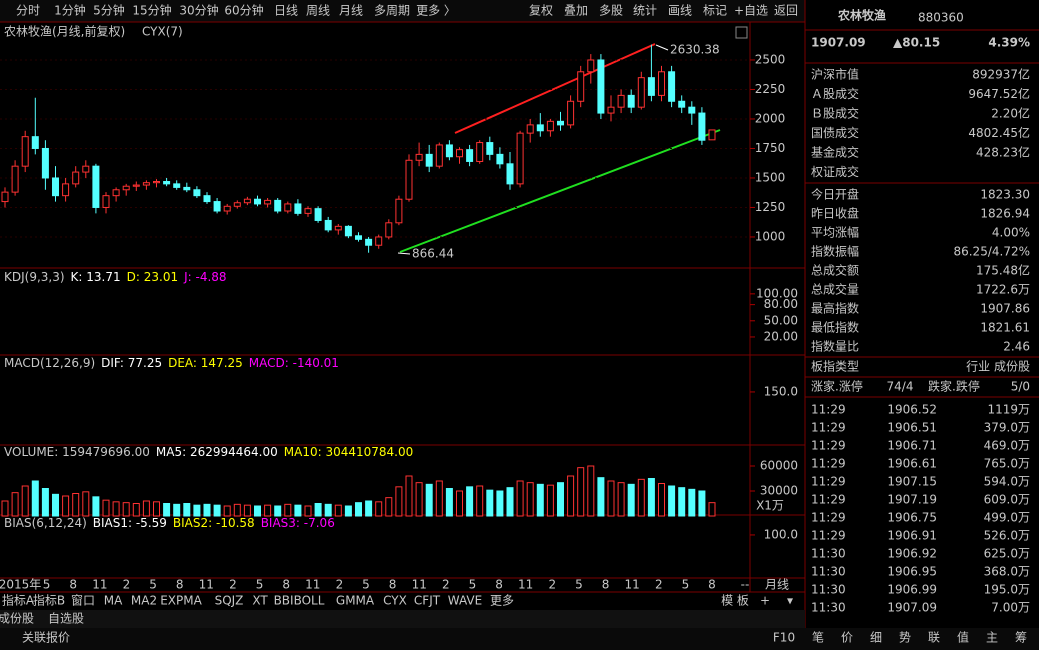 The height and width of the screenshot is (650, 1039). What do you see at coordinates (837, 386) in the screenshot?
I see `breadth-label: 涨家.涨停` at bounding box center [837, 386].